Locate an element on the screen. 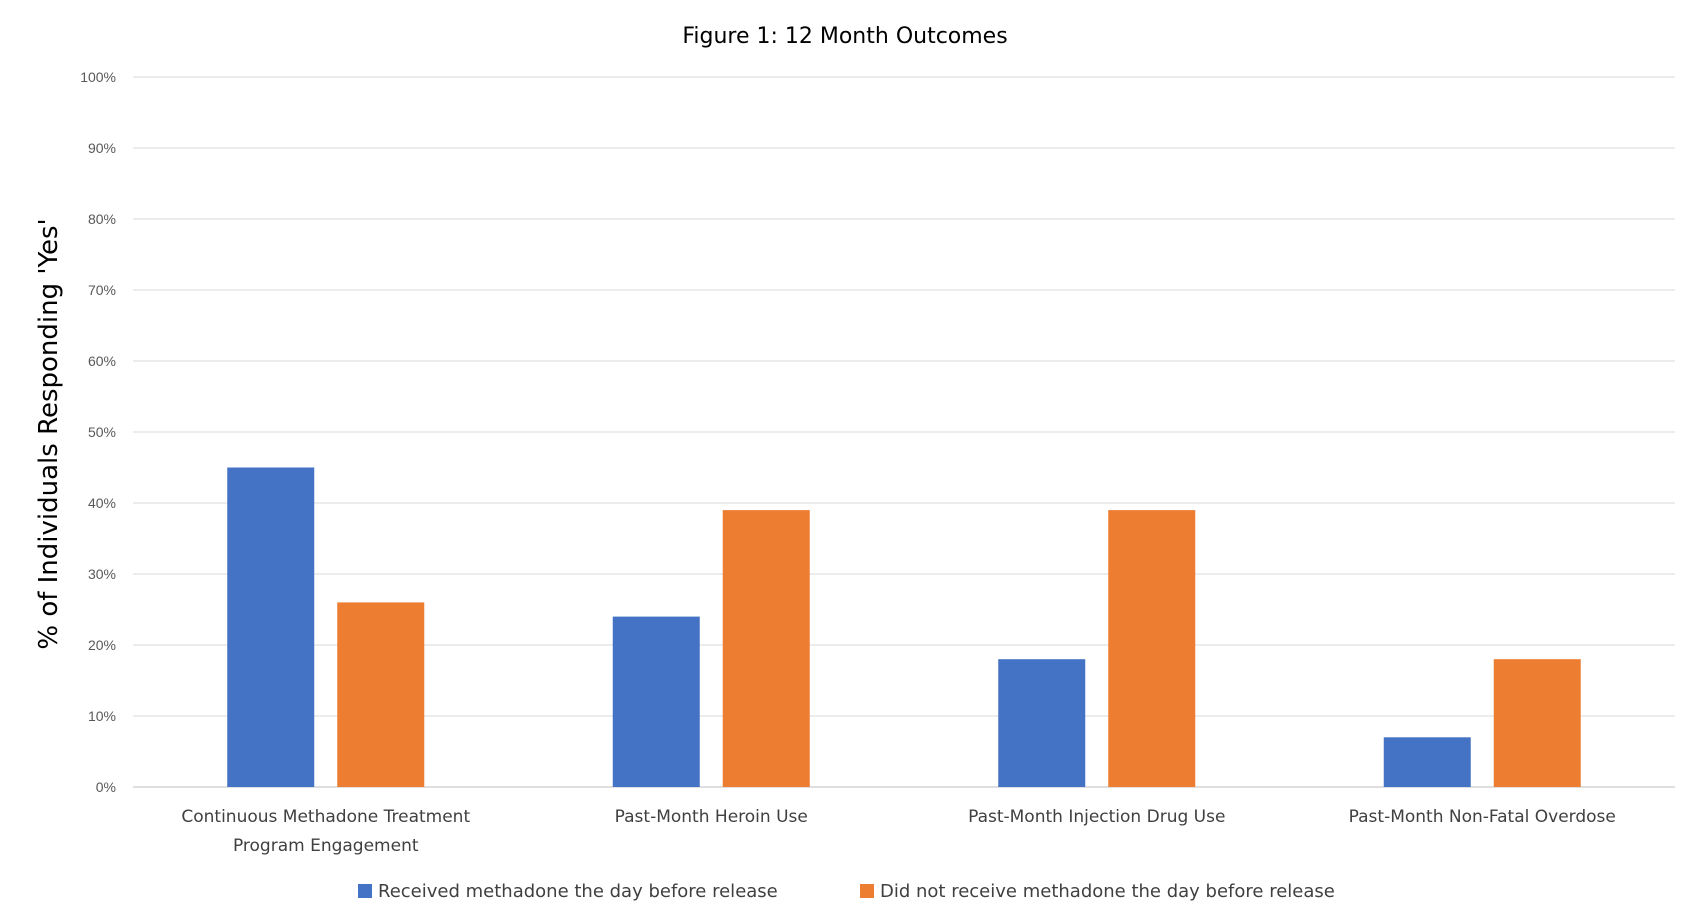 The width and height of the screenshot is (1690, 919). chart-title: Figure 1: 12 Month Outcomes is located at coordinates (844, 36).